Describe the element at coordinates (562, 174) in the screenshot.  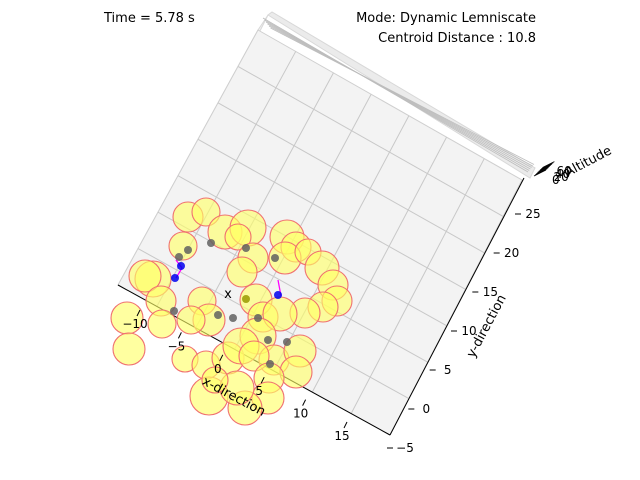
I see `z-tick-label: 40` at that location.